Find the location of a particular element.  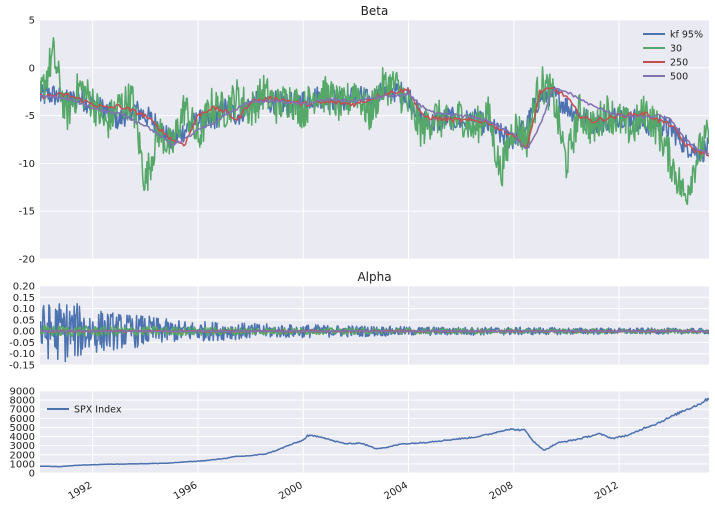

series-line-spx-index is located at coordinates (374, 432).